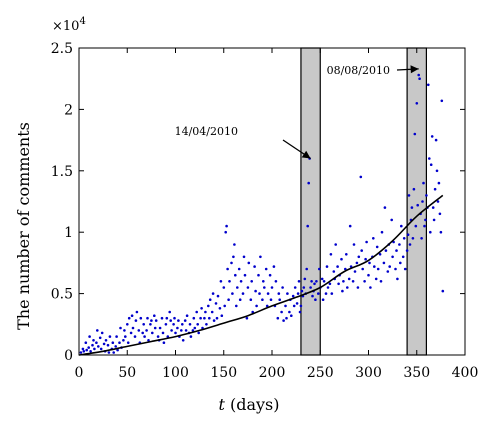 The height and width of the screenshot is (428, 500). Describe the element at coordinates (62, 49) in the screenshot. I see `y-tick-label: 2.5` at that location.